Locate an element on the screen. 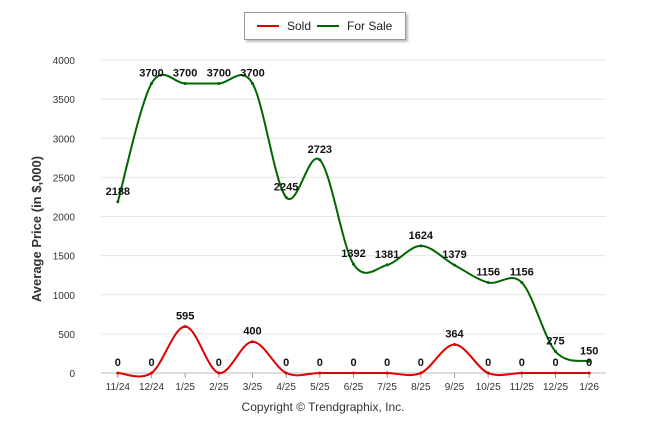 The width and height of the screenshot is (646, 434). y-tick-label: 3000 is located at coordinates (64, 139).